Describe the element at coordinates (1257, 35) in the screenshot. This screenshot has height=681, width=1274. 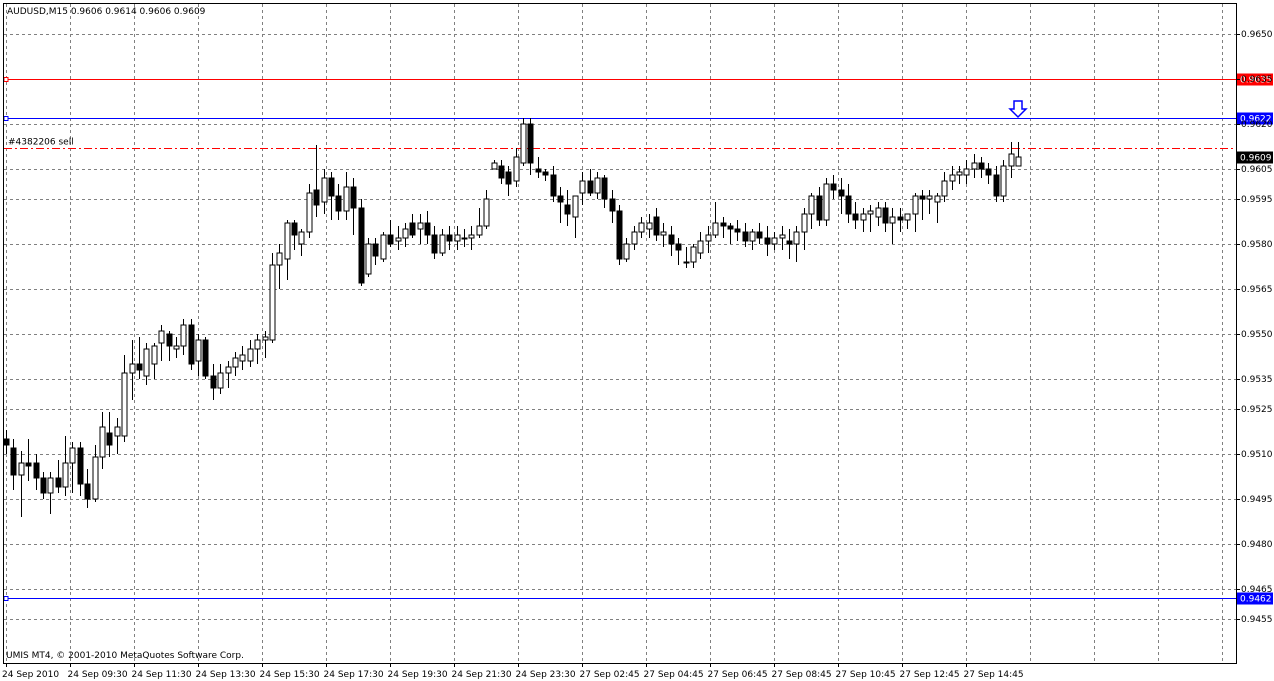
I see `price-tick-label: 0.9650` at that location.